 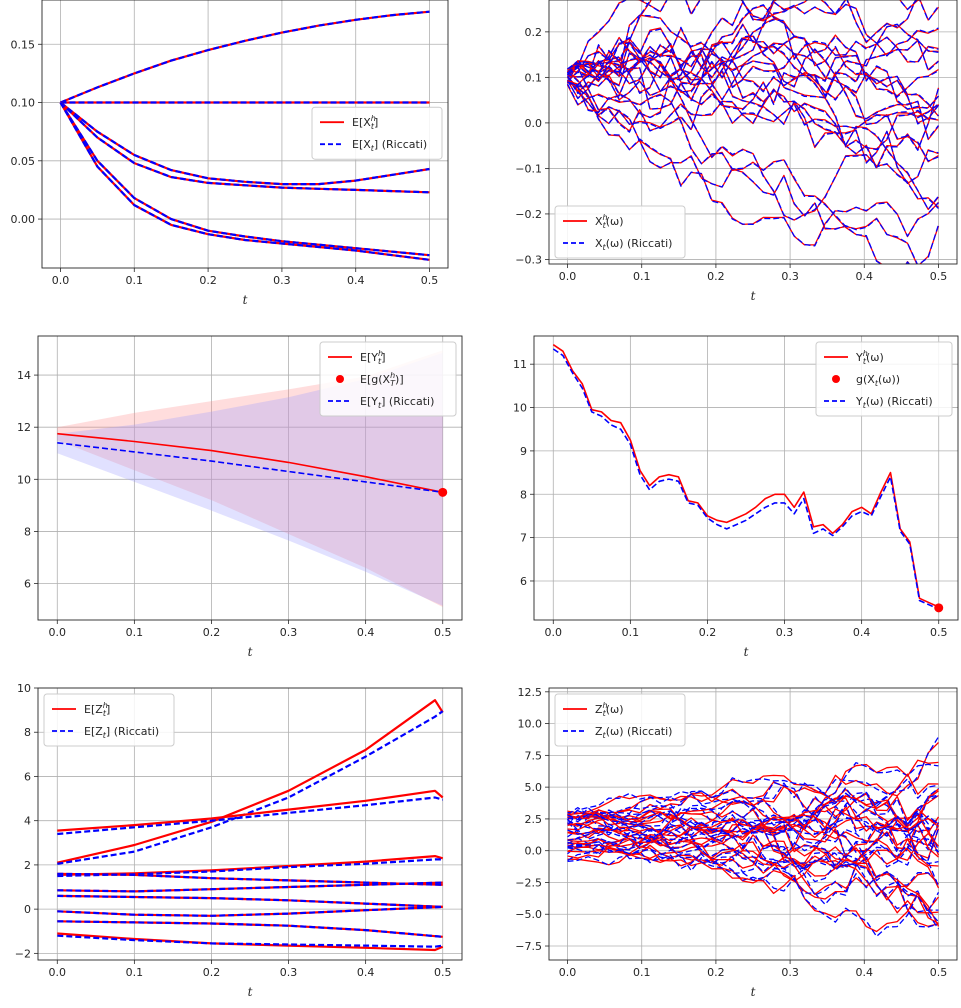 What do you see at coordinates (878, 380) in the screenshot?
I see `legend-label: g(Xt(ω))` at bounding box center [878, 380].